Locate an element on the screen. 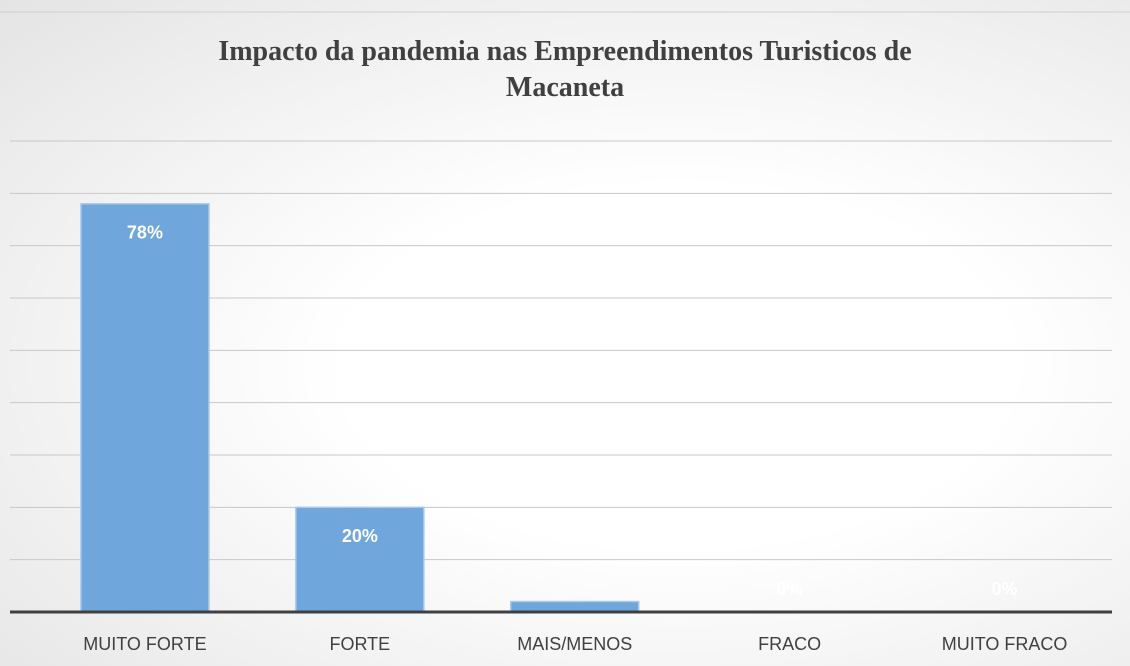  x-tick-label: FRACO is located at coordinates (789, 644).